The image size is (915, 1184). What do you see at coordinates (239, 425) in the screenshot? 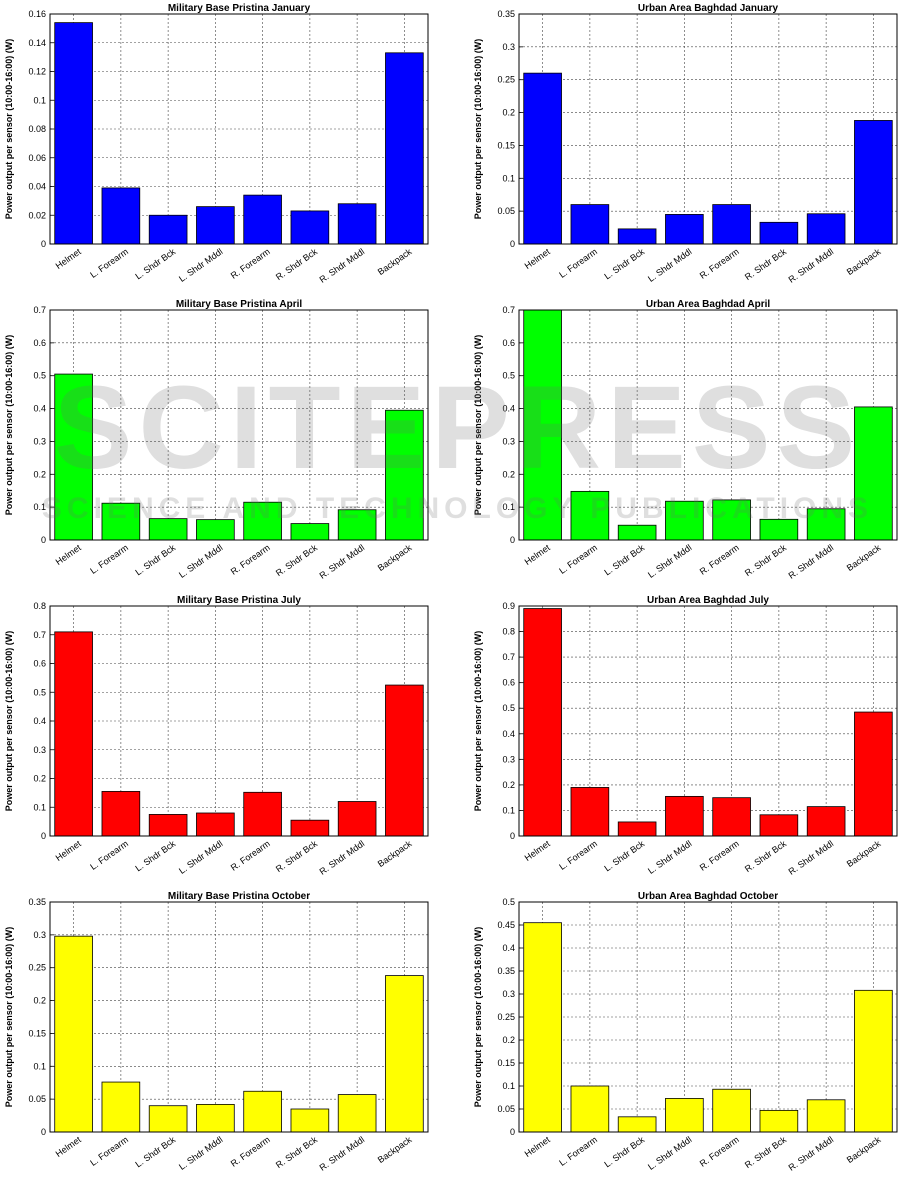
I see `plot-area` at bounding box center [239, 425].